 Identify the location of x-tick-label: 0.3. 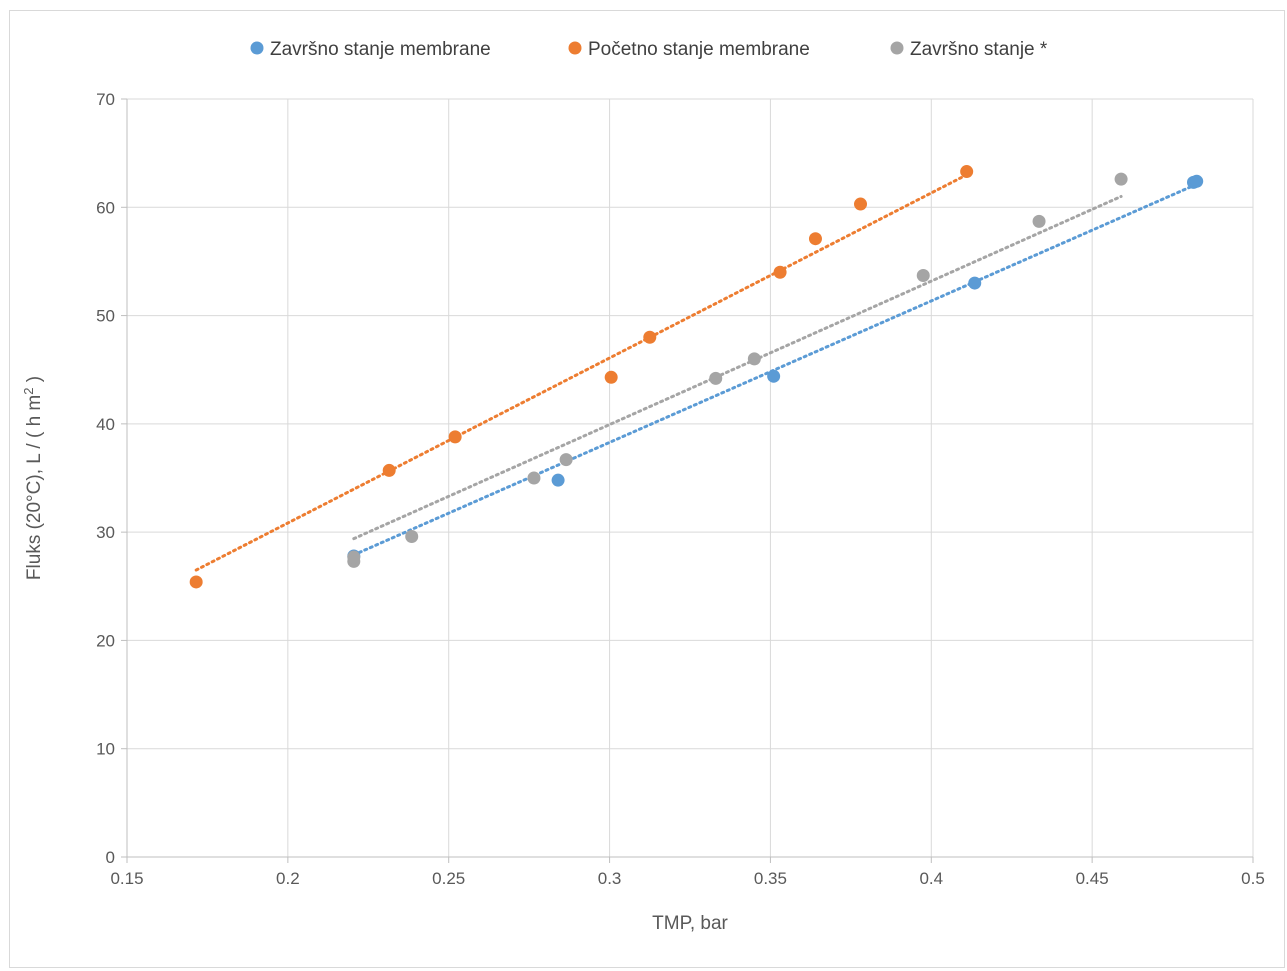
(610, 878).